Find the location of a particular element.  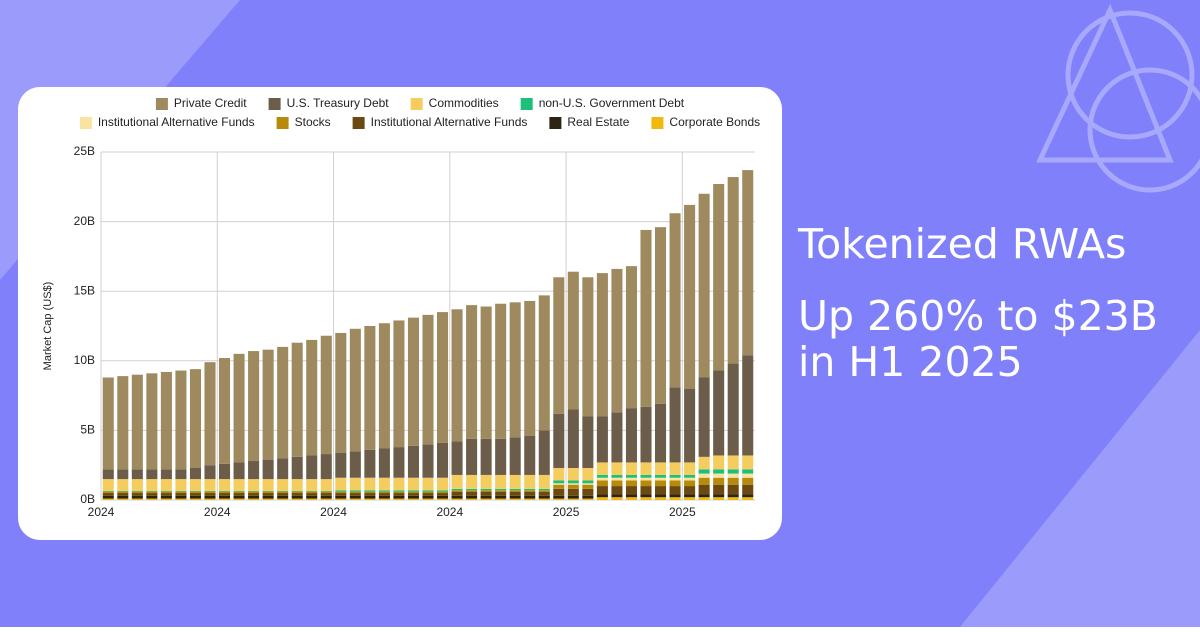

legend-label: Corporate Bonds is located at coordinates (714, 122).